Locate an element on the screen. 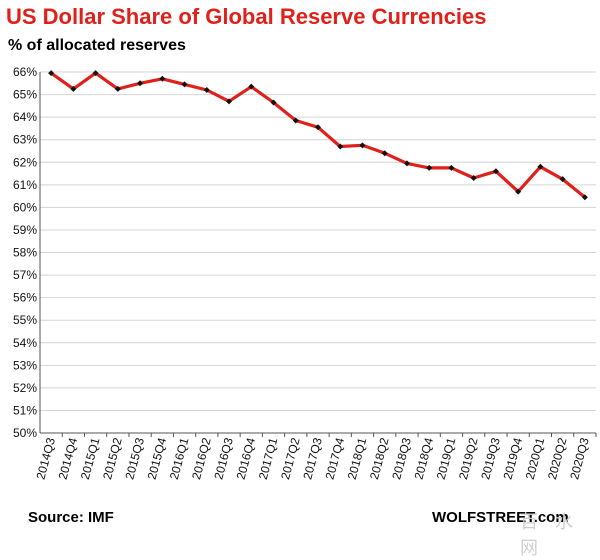 The height and width of the screenshot is (560, 600). x-tick-label: 2016Q1 is located at coordinates (179, 458).